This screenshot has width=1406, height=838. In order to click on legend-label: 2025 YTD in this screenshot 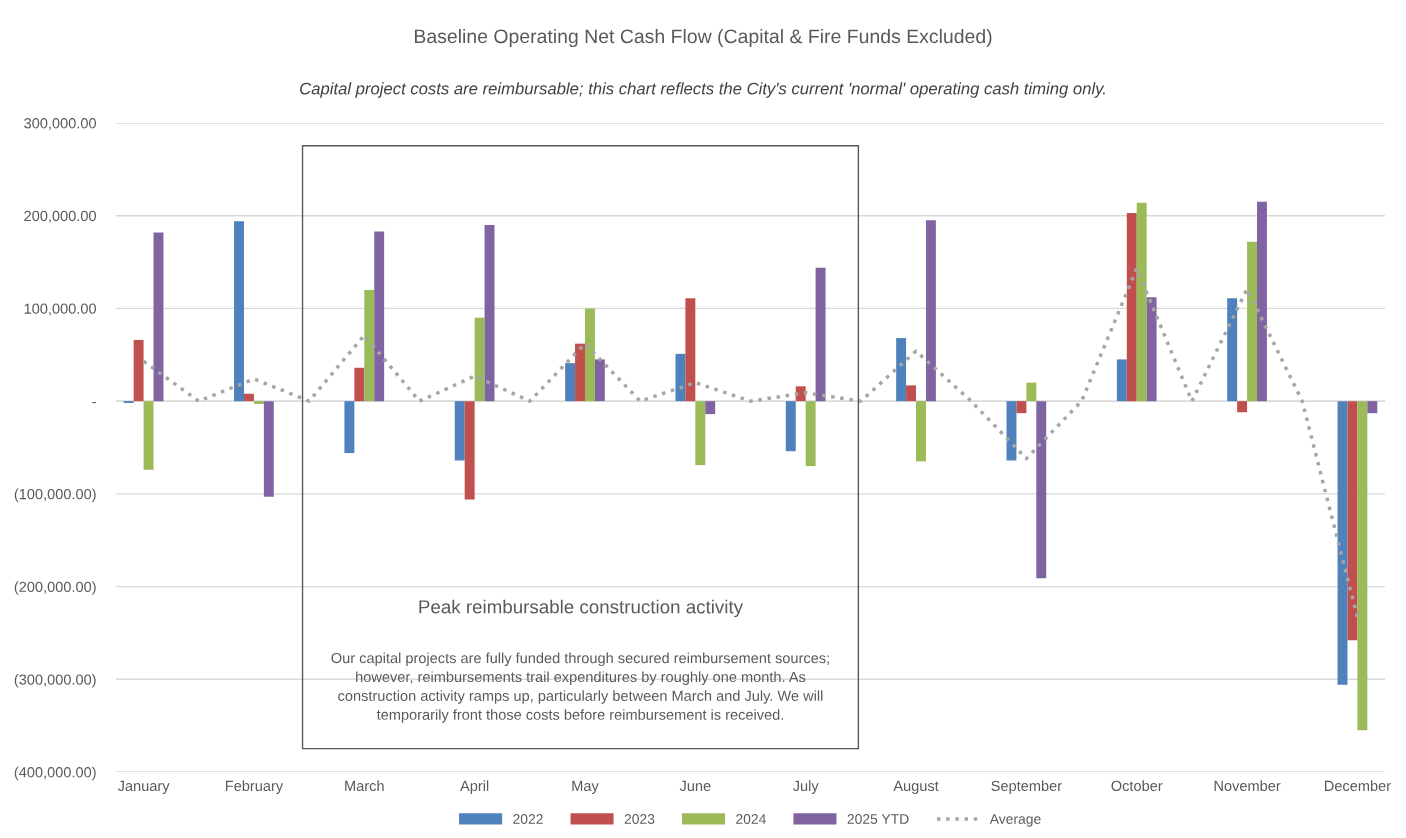, I will do `click(878, 819)`.